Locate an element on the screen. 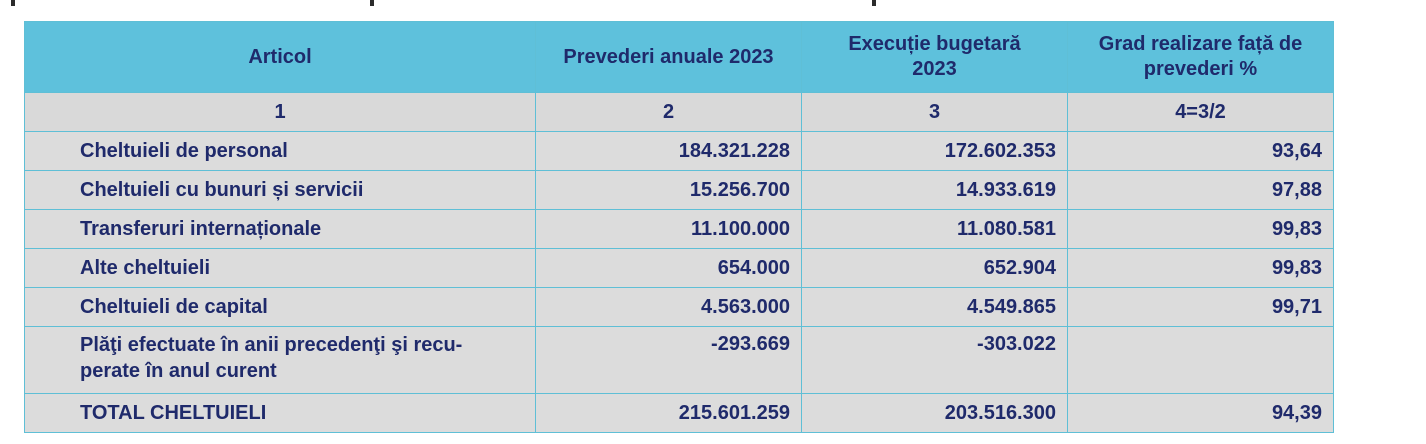  row-executie: 172.602.353 is located at coordinates (934, 151).